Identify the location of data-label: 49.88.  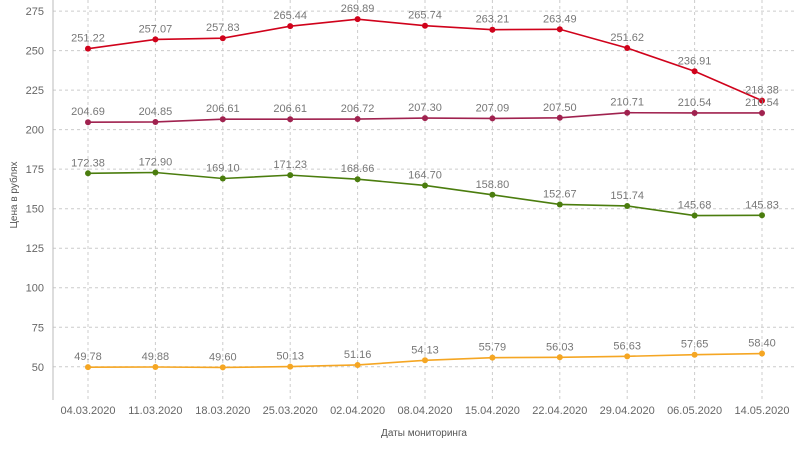
(156, 357).